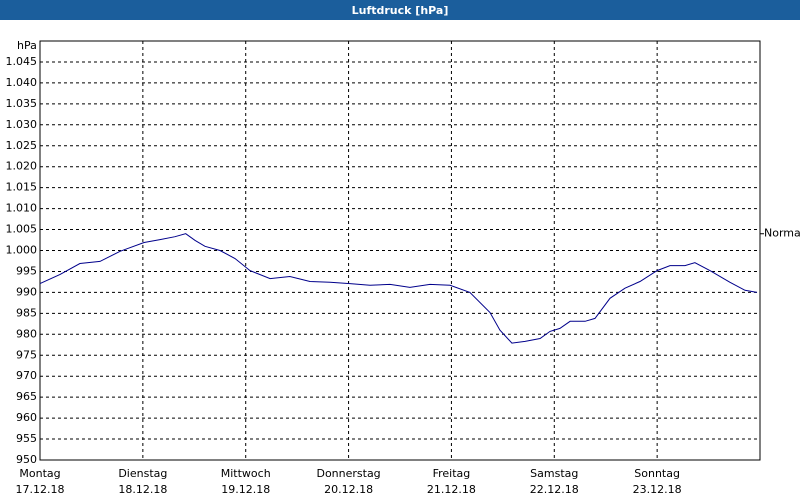 The width and height of the screenshot is (800, 500). I want to click on y-tick-label: 950, so click(26, 459).